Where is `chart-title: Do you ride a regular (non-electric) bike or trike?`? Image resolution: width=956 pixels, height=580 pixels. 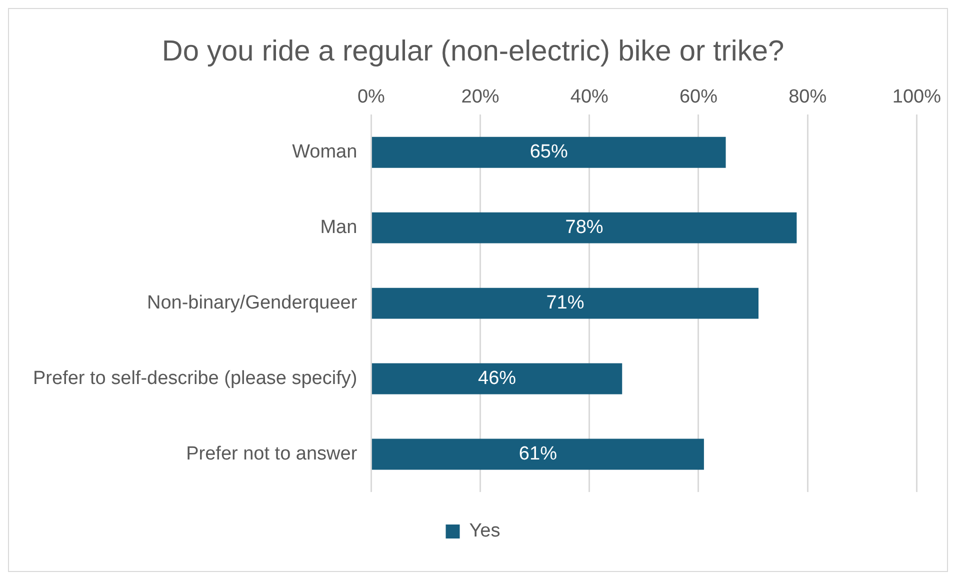 chart-title: Do you ride a regular (non-electric) bike or trike? is located at coordinates (473, 51).